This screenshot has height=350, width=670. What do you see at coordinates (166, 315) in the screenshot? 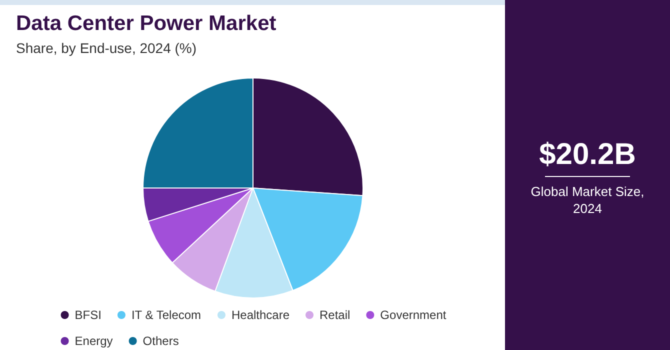
I see `legend-label: IT & Telecom` at bounding box center [166, 315].